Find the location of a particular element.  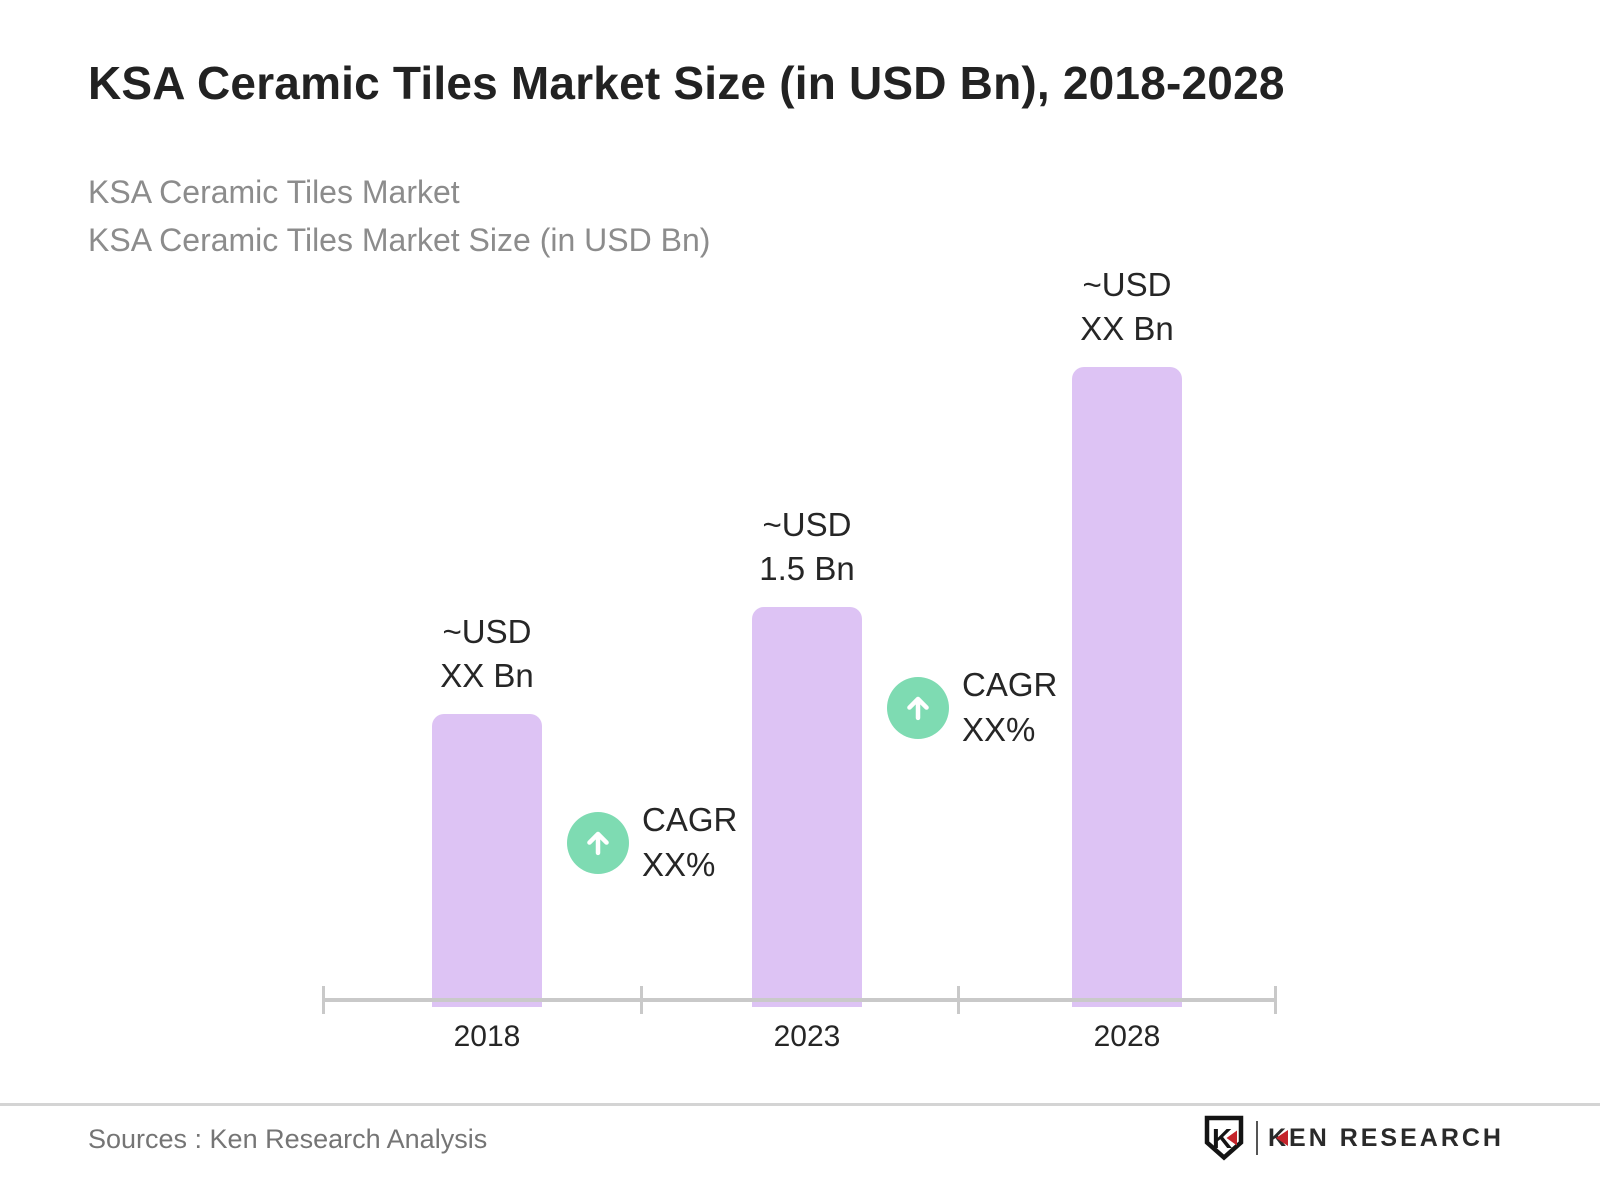

bar-value-line2: 1.5 Bn is located at coordinates (807, 568).